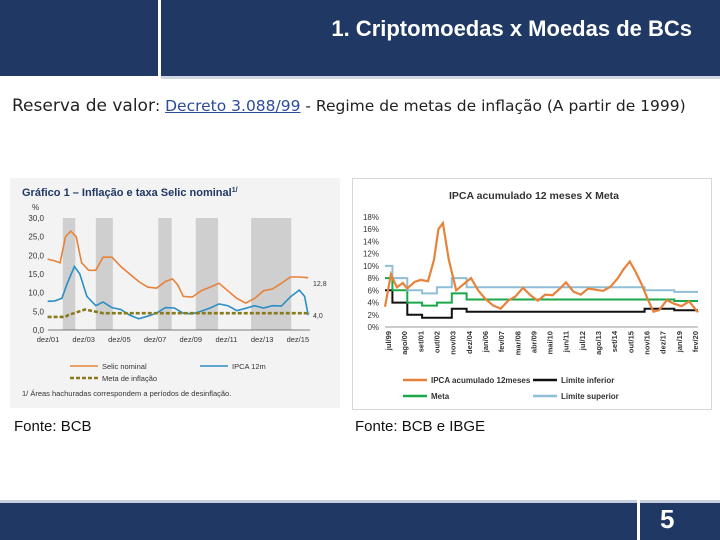 This screenshot has width=720, height=540. I want to click on series-line-limite-superior, so click(541, 279).